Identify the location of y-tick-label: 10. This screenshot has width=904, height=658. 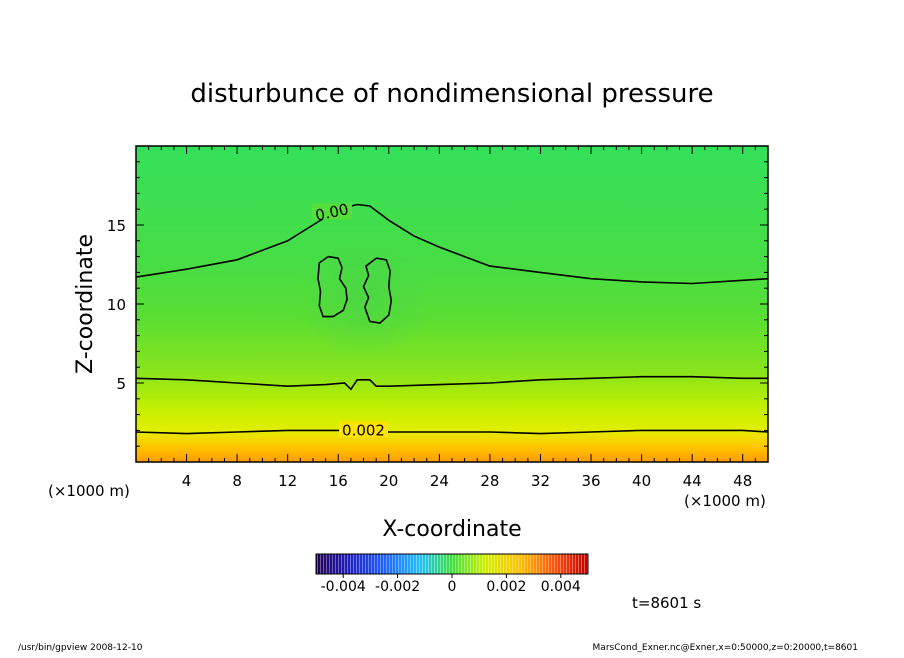
(116, 305).